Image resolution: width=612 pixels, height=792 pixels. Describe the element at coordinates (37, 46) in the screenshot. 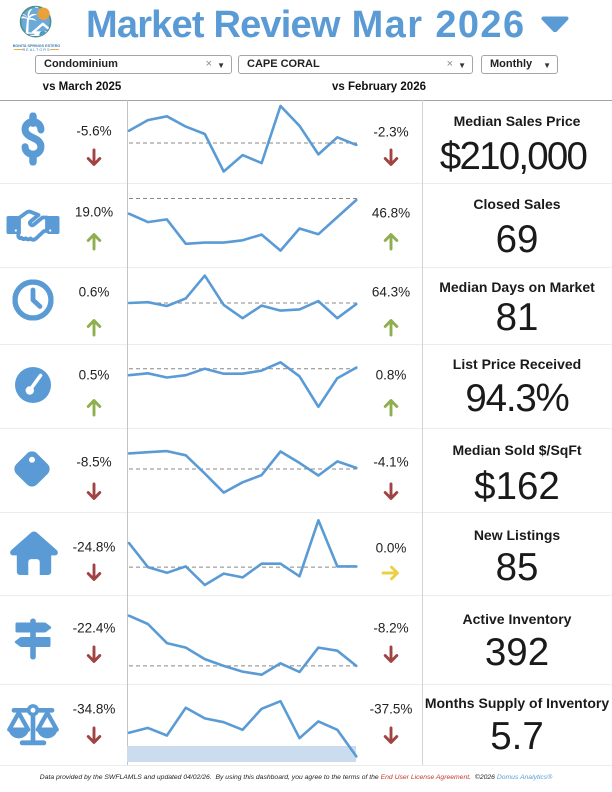

I see `svg-text: BONITA SPRINGS ESTERO` at that location.